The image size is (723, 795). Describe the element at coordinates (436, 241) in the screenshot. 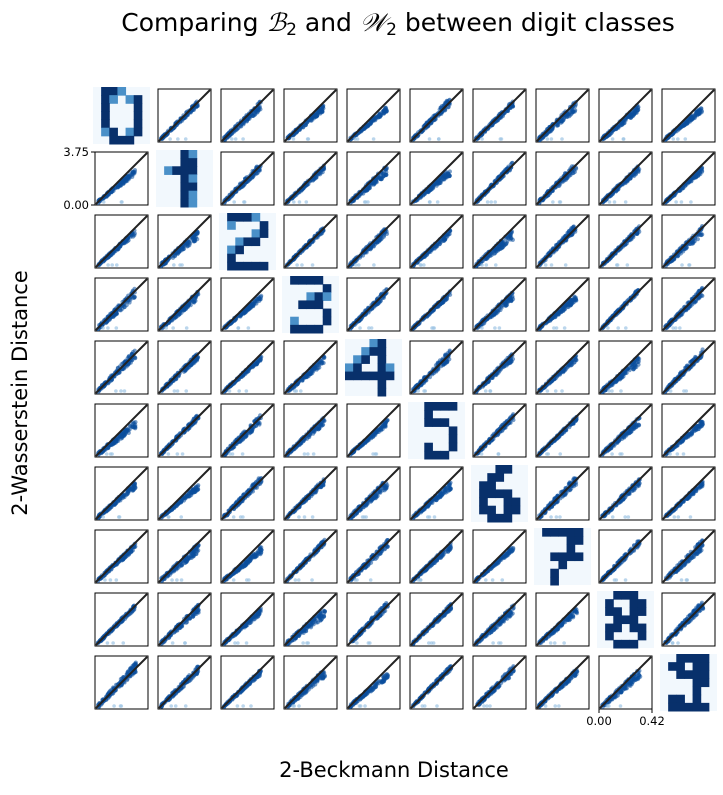

I see `subplot-r2-c5` at that location.